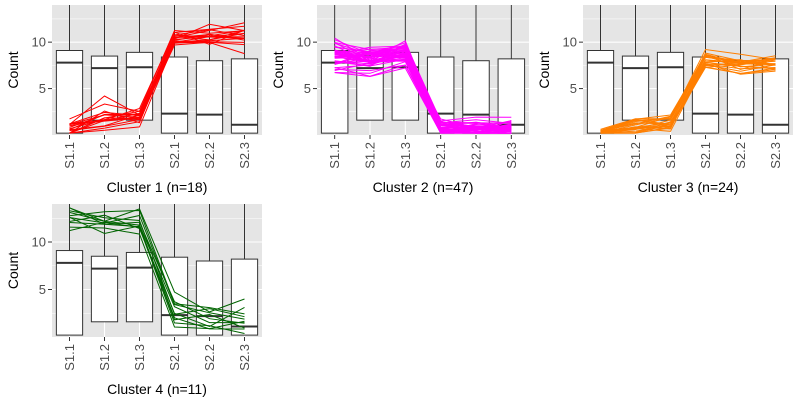 Image resolution: width=800 pixels, height=400 pixels. What do you see at coordinates (157, 389) in the screenshot?
I see `x-axis-title: Cluster 4 (n=11)` at bounding box center [157, 389].